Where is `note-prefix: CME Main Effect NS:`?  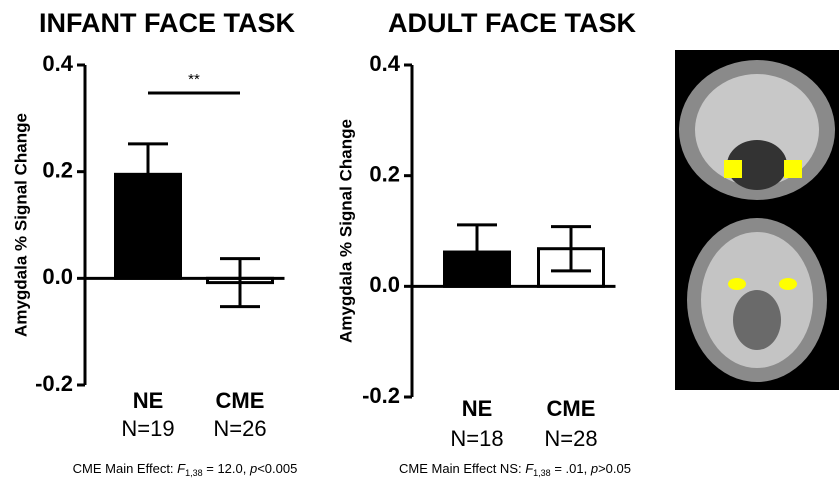 note-prefix: CME Main Effect NS: is located at coordinates (462, 468).